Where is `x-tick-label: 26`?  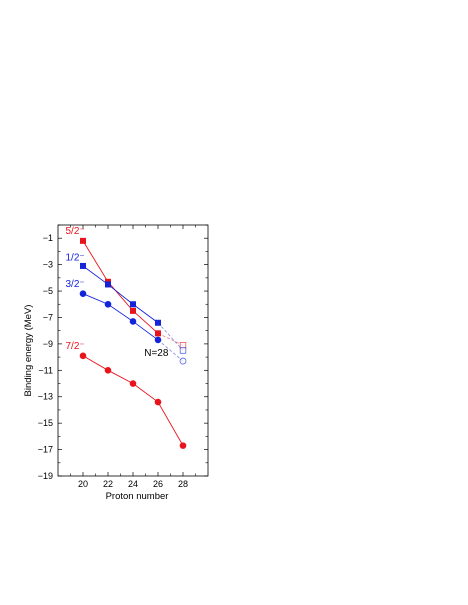 x-tick-label: 26 is located at coordinates (158, 484).